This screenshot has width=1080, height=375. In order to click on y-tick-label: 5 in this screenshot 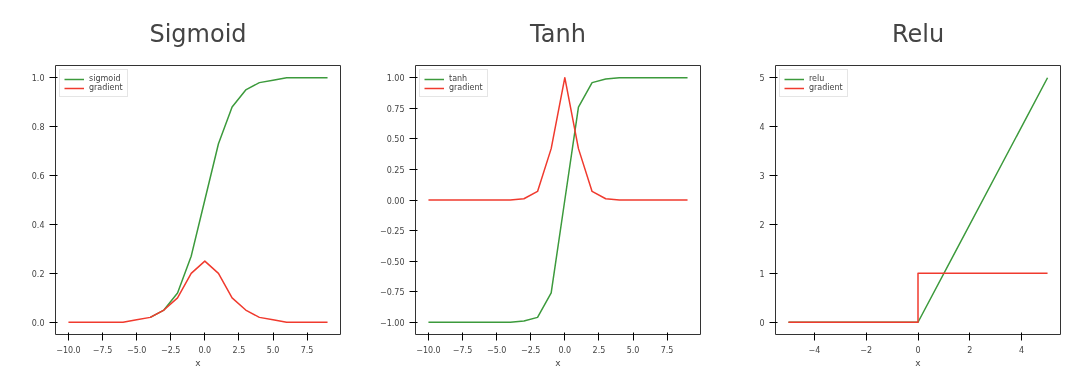, I will do `click(762, 79)`.